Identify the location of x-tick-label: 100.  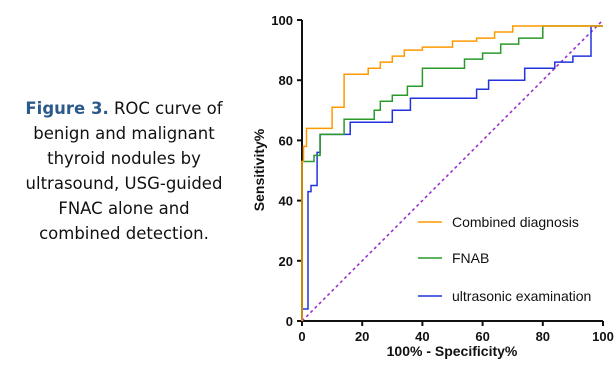
(603, 336).